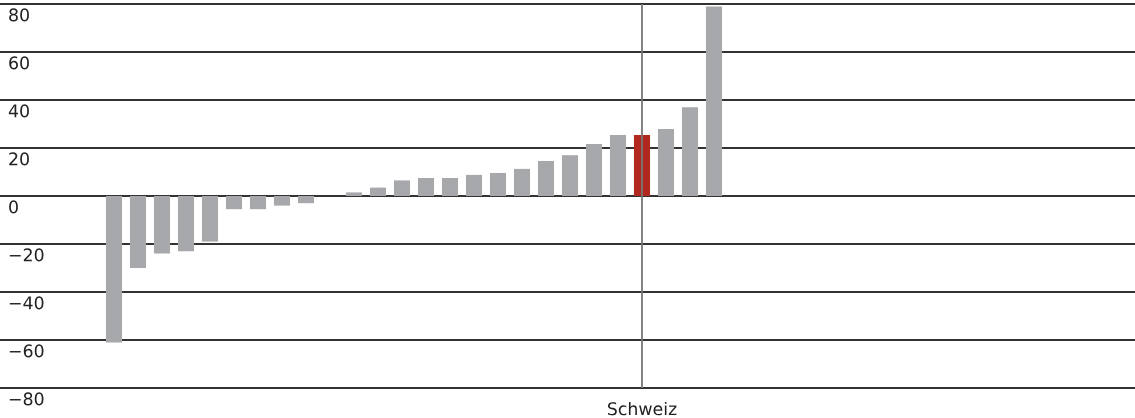 The height and width of the screenshot is (418, 1135). What do you see at coordinates (26, 399) in the screenshot?
I see `y-tick-label: −80` at bounding box center [26, 399].